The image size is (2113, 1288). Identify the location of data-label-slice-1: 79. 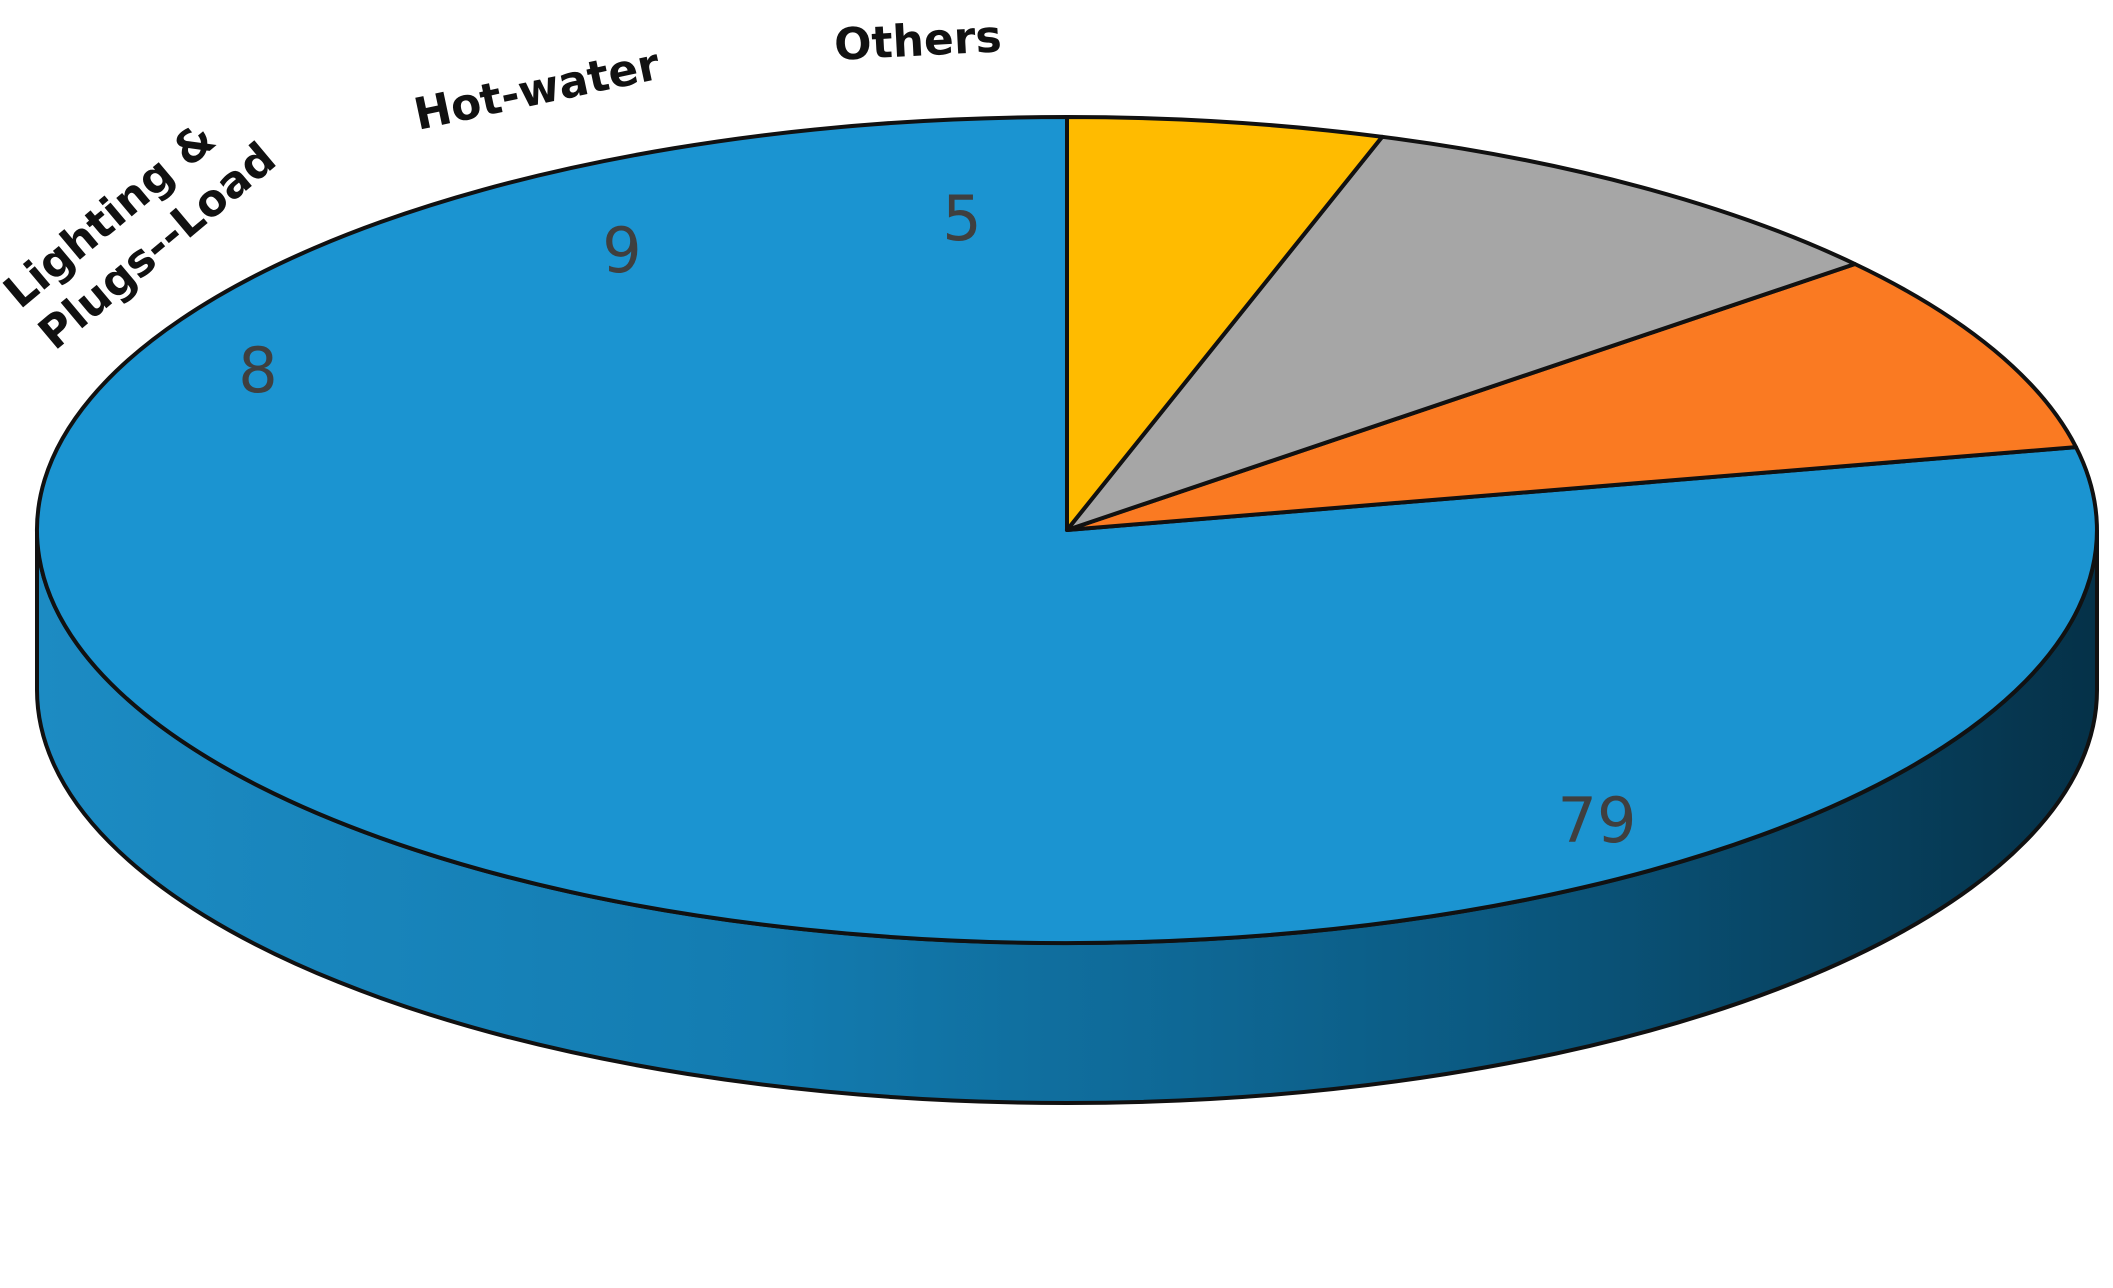
(1597, 820).